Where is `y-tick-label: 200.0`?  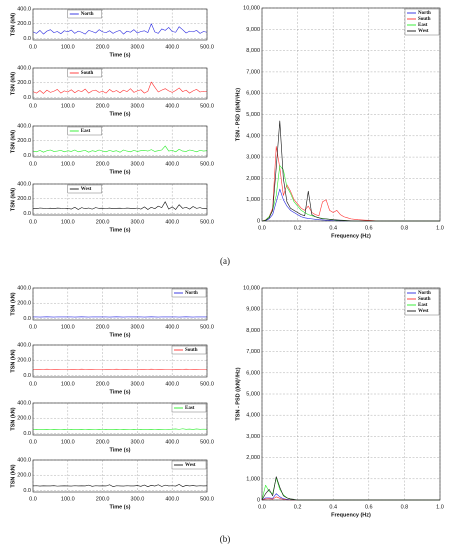
y-tick-label: 200.0 is located at coordinates (24, 24).